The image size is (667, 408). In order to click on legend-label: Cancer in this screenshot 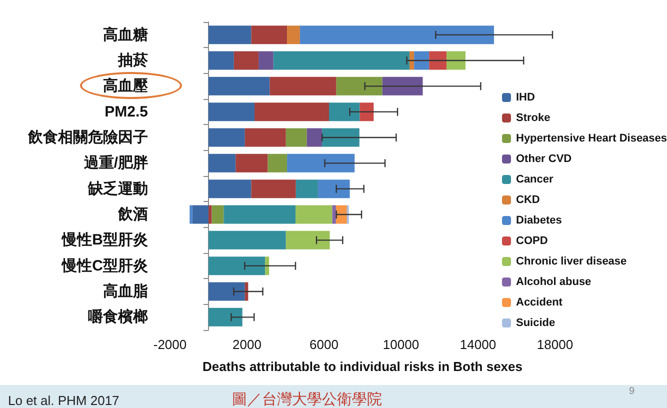, I will do `click(535, 180)`.